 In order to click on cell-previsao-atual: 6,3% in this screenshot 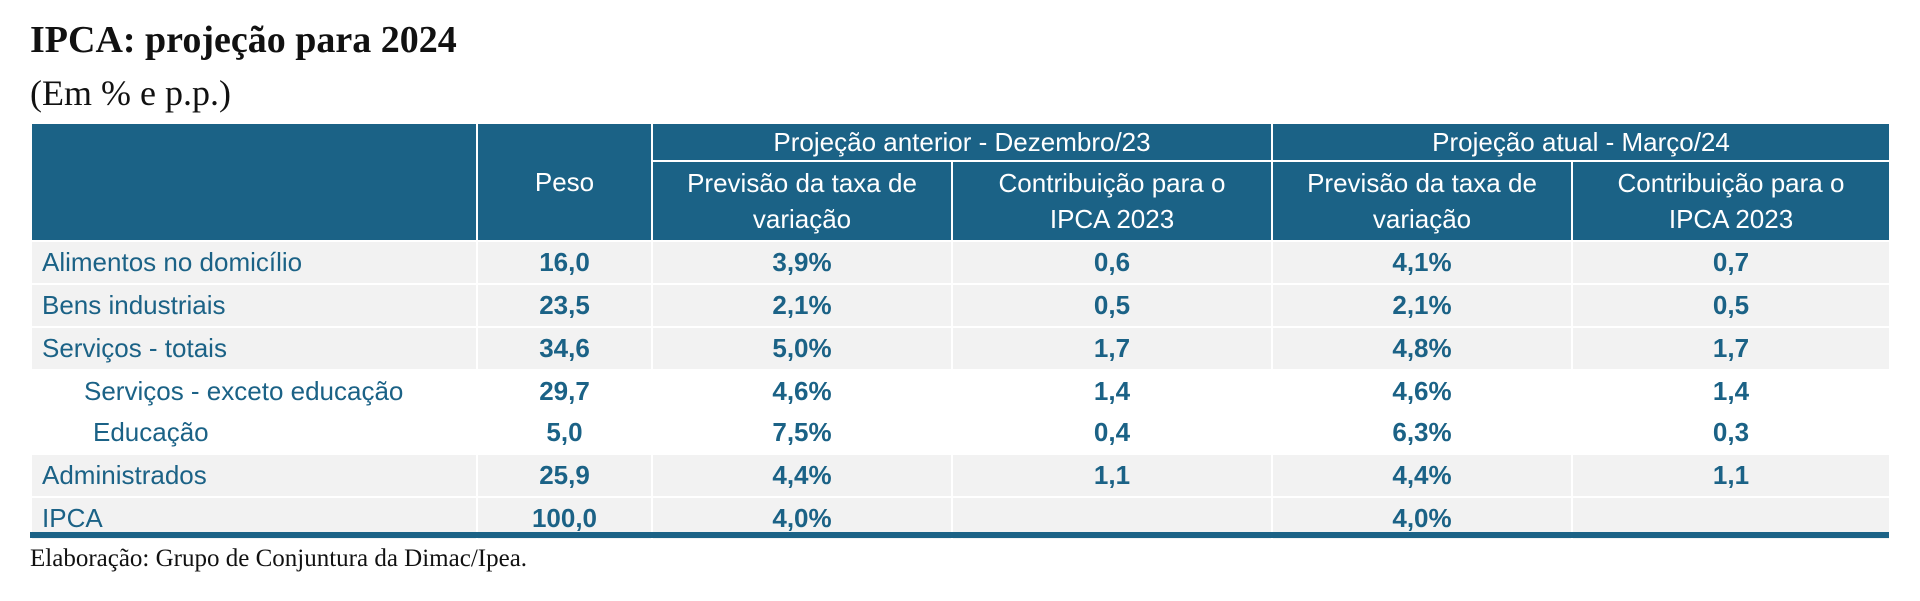, I will do `click(1422, 433)`.